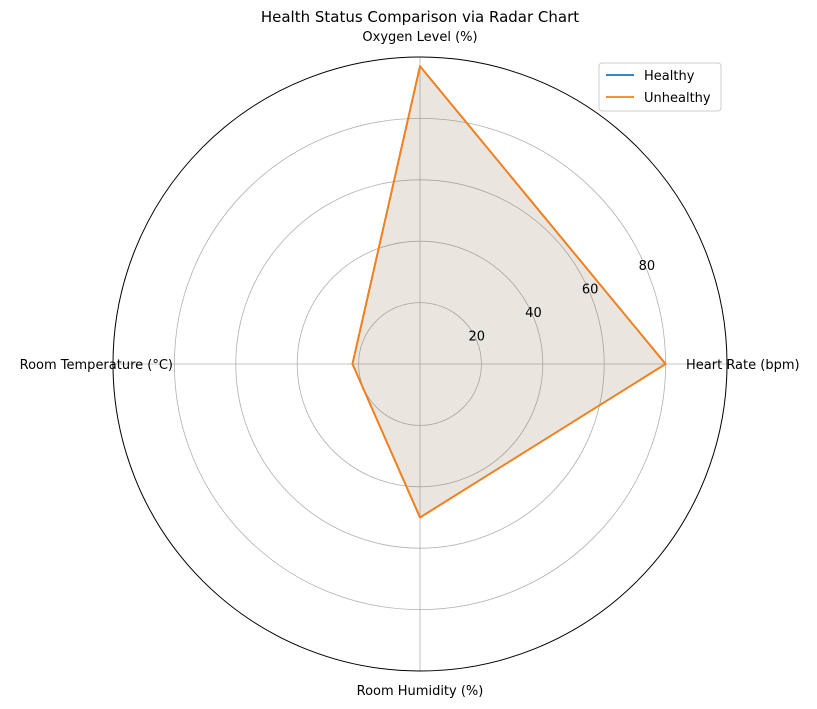 The image size is (817, 709). I want to click on legend-label-healthy: Healthy, so click(669, 76).